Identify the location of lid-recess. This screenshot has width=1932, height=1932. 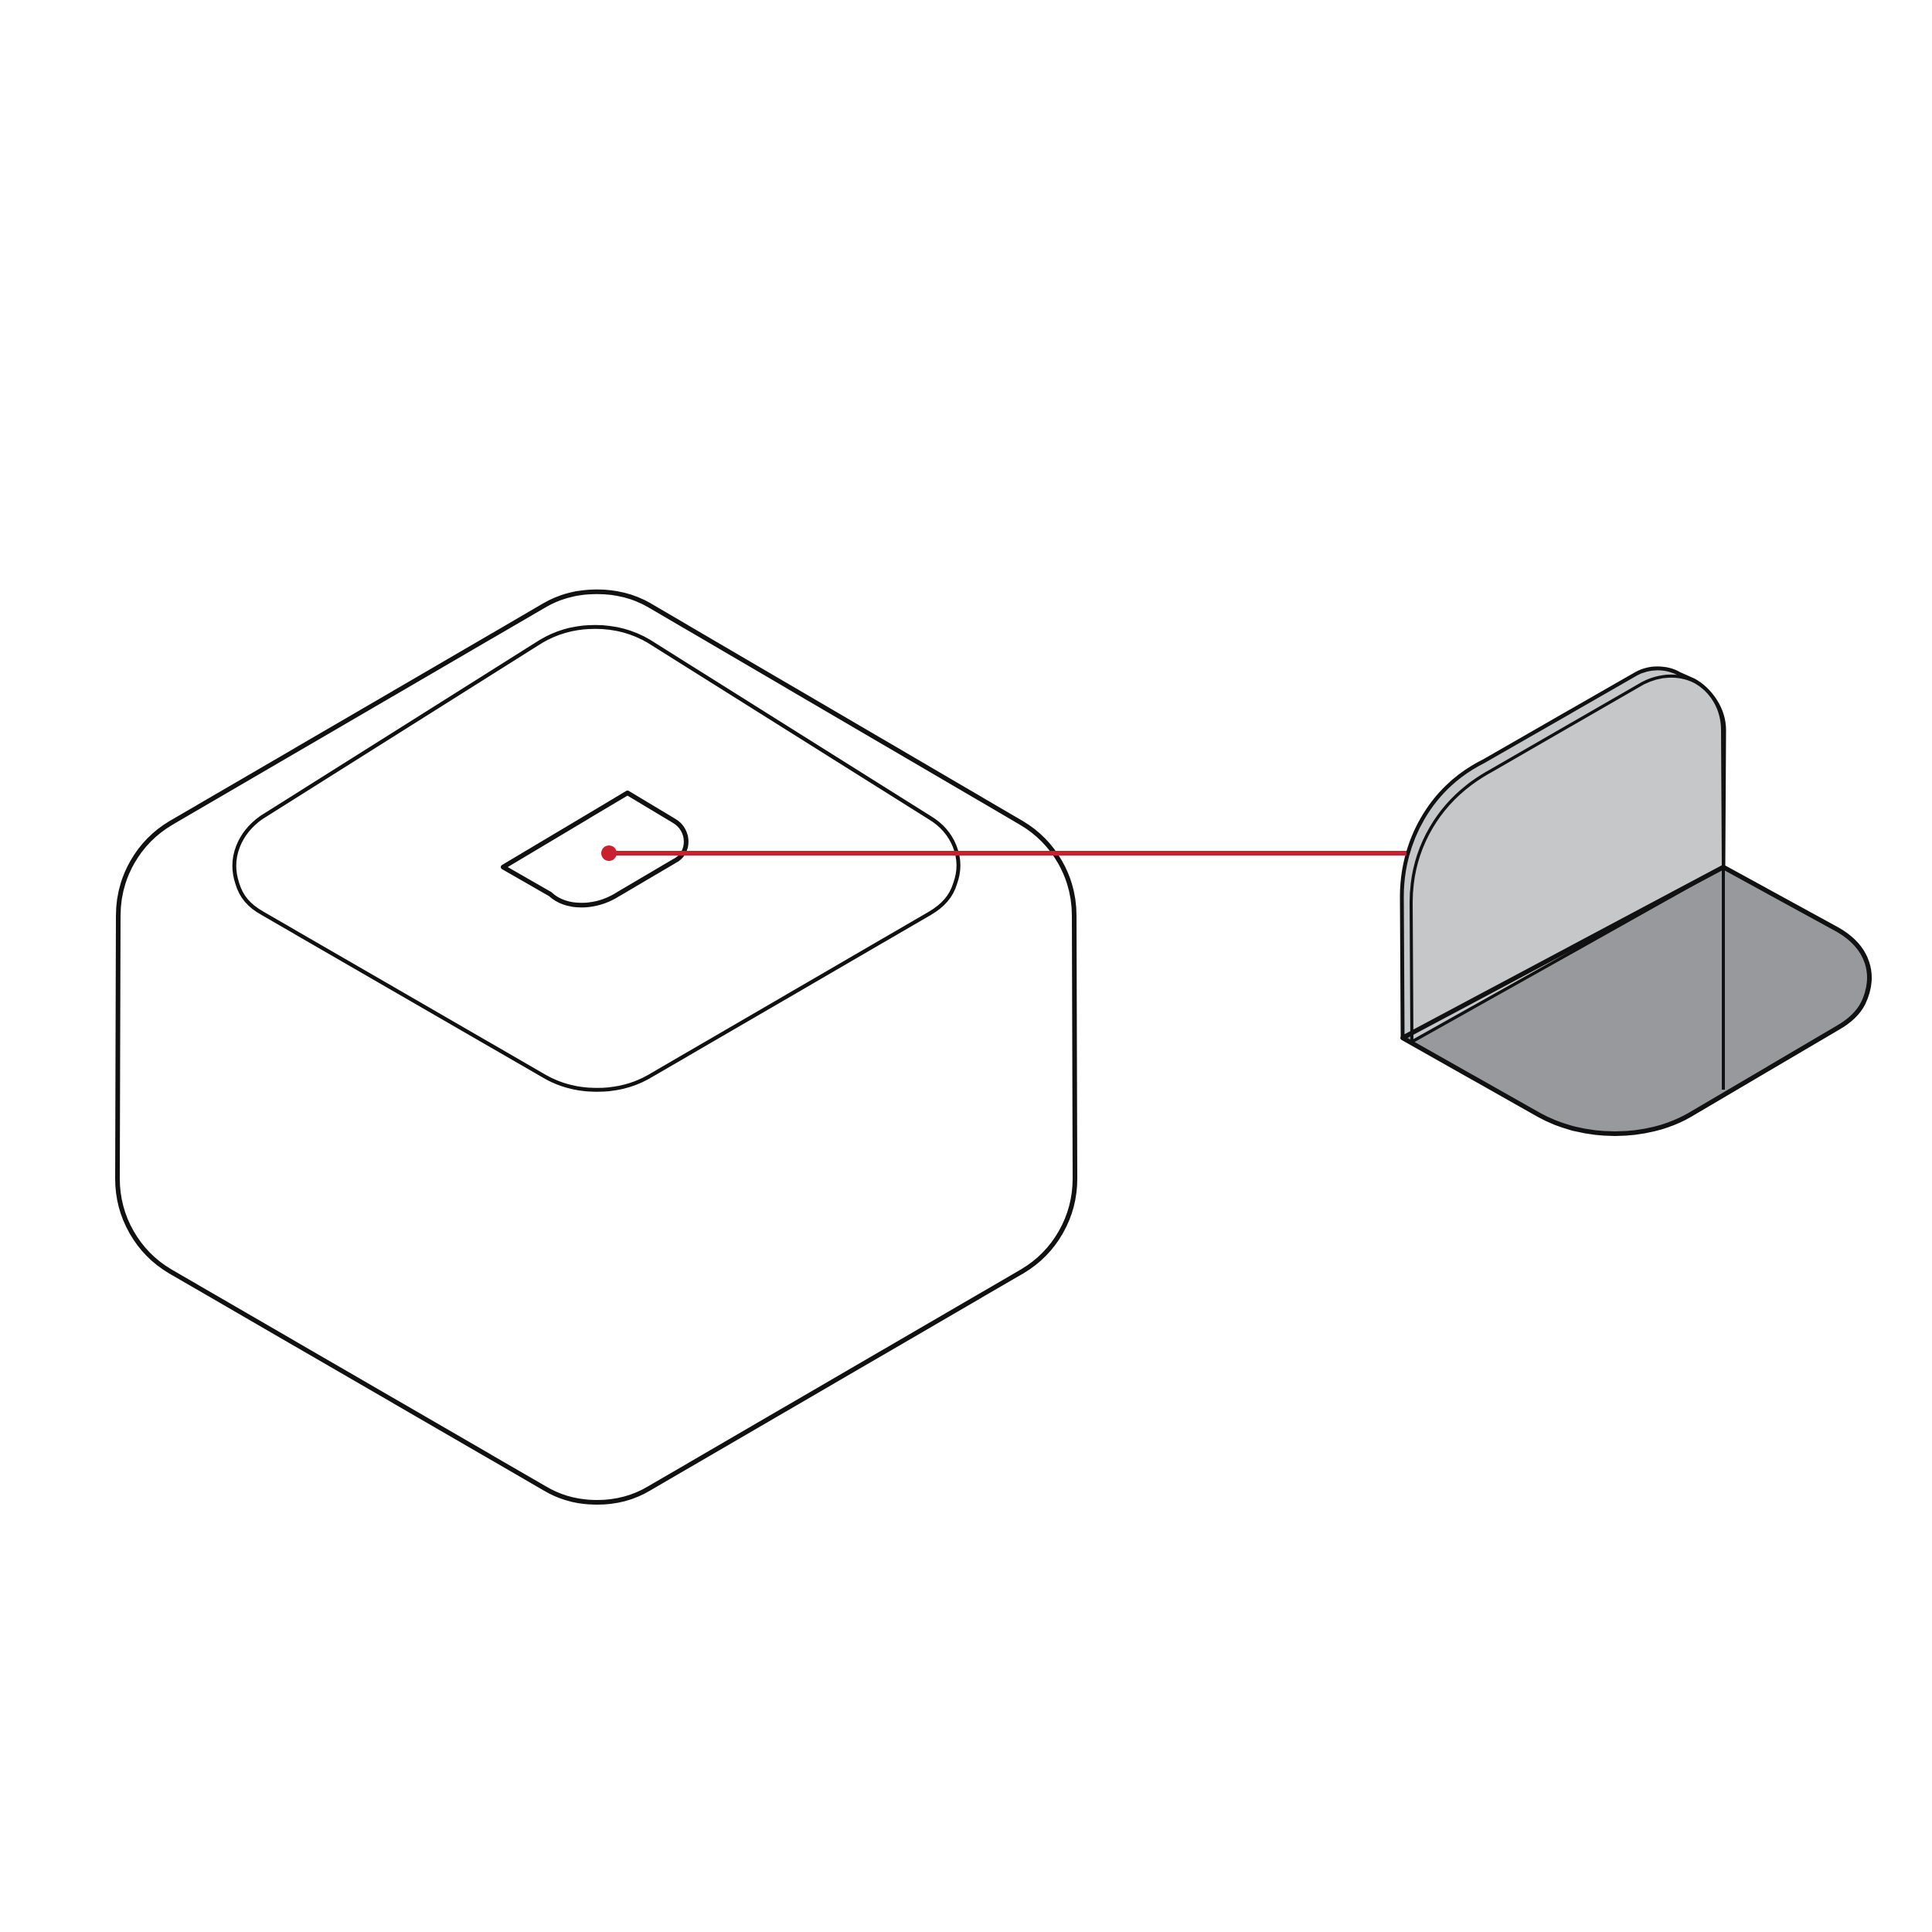
(596, 858).